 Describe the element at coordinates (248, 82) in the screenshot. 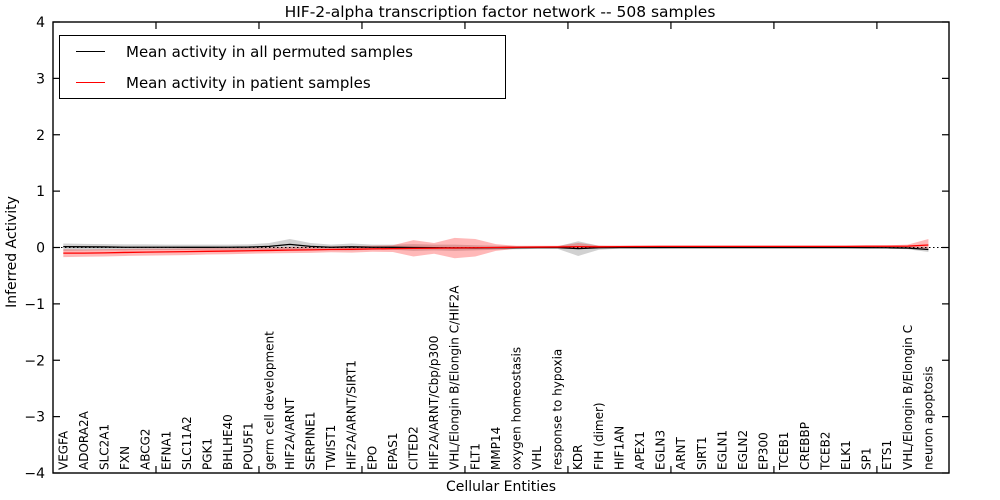

I see `legend-label-patient: Mean activity in patient samples` at that location.